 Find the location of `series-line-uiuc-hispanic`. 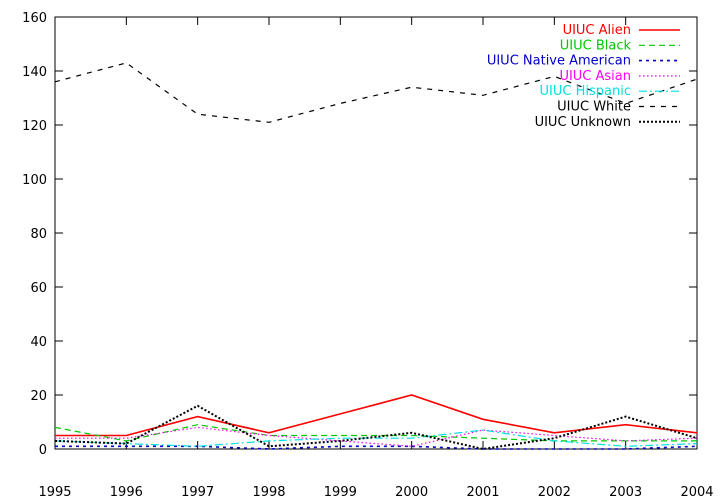

series-line-uiuc-hispanic is located at coordinates (376, 438).